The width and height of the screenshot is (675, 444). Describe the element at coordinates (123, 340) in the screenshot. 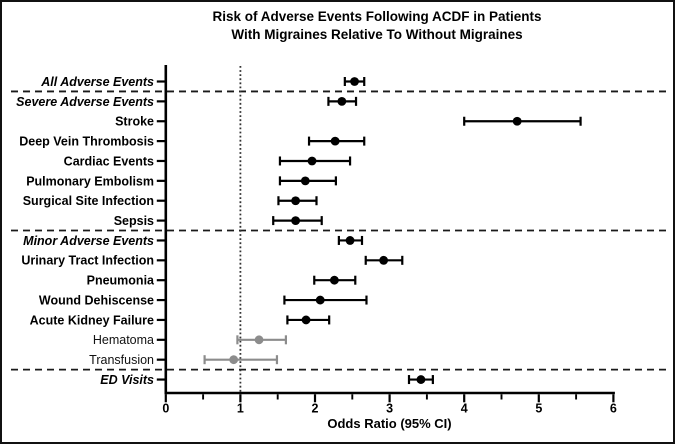

I see `row-label: Hematoma` at that location.